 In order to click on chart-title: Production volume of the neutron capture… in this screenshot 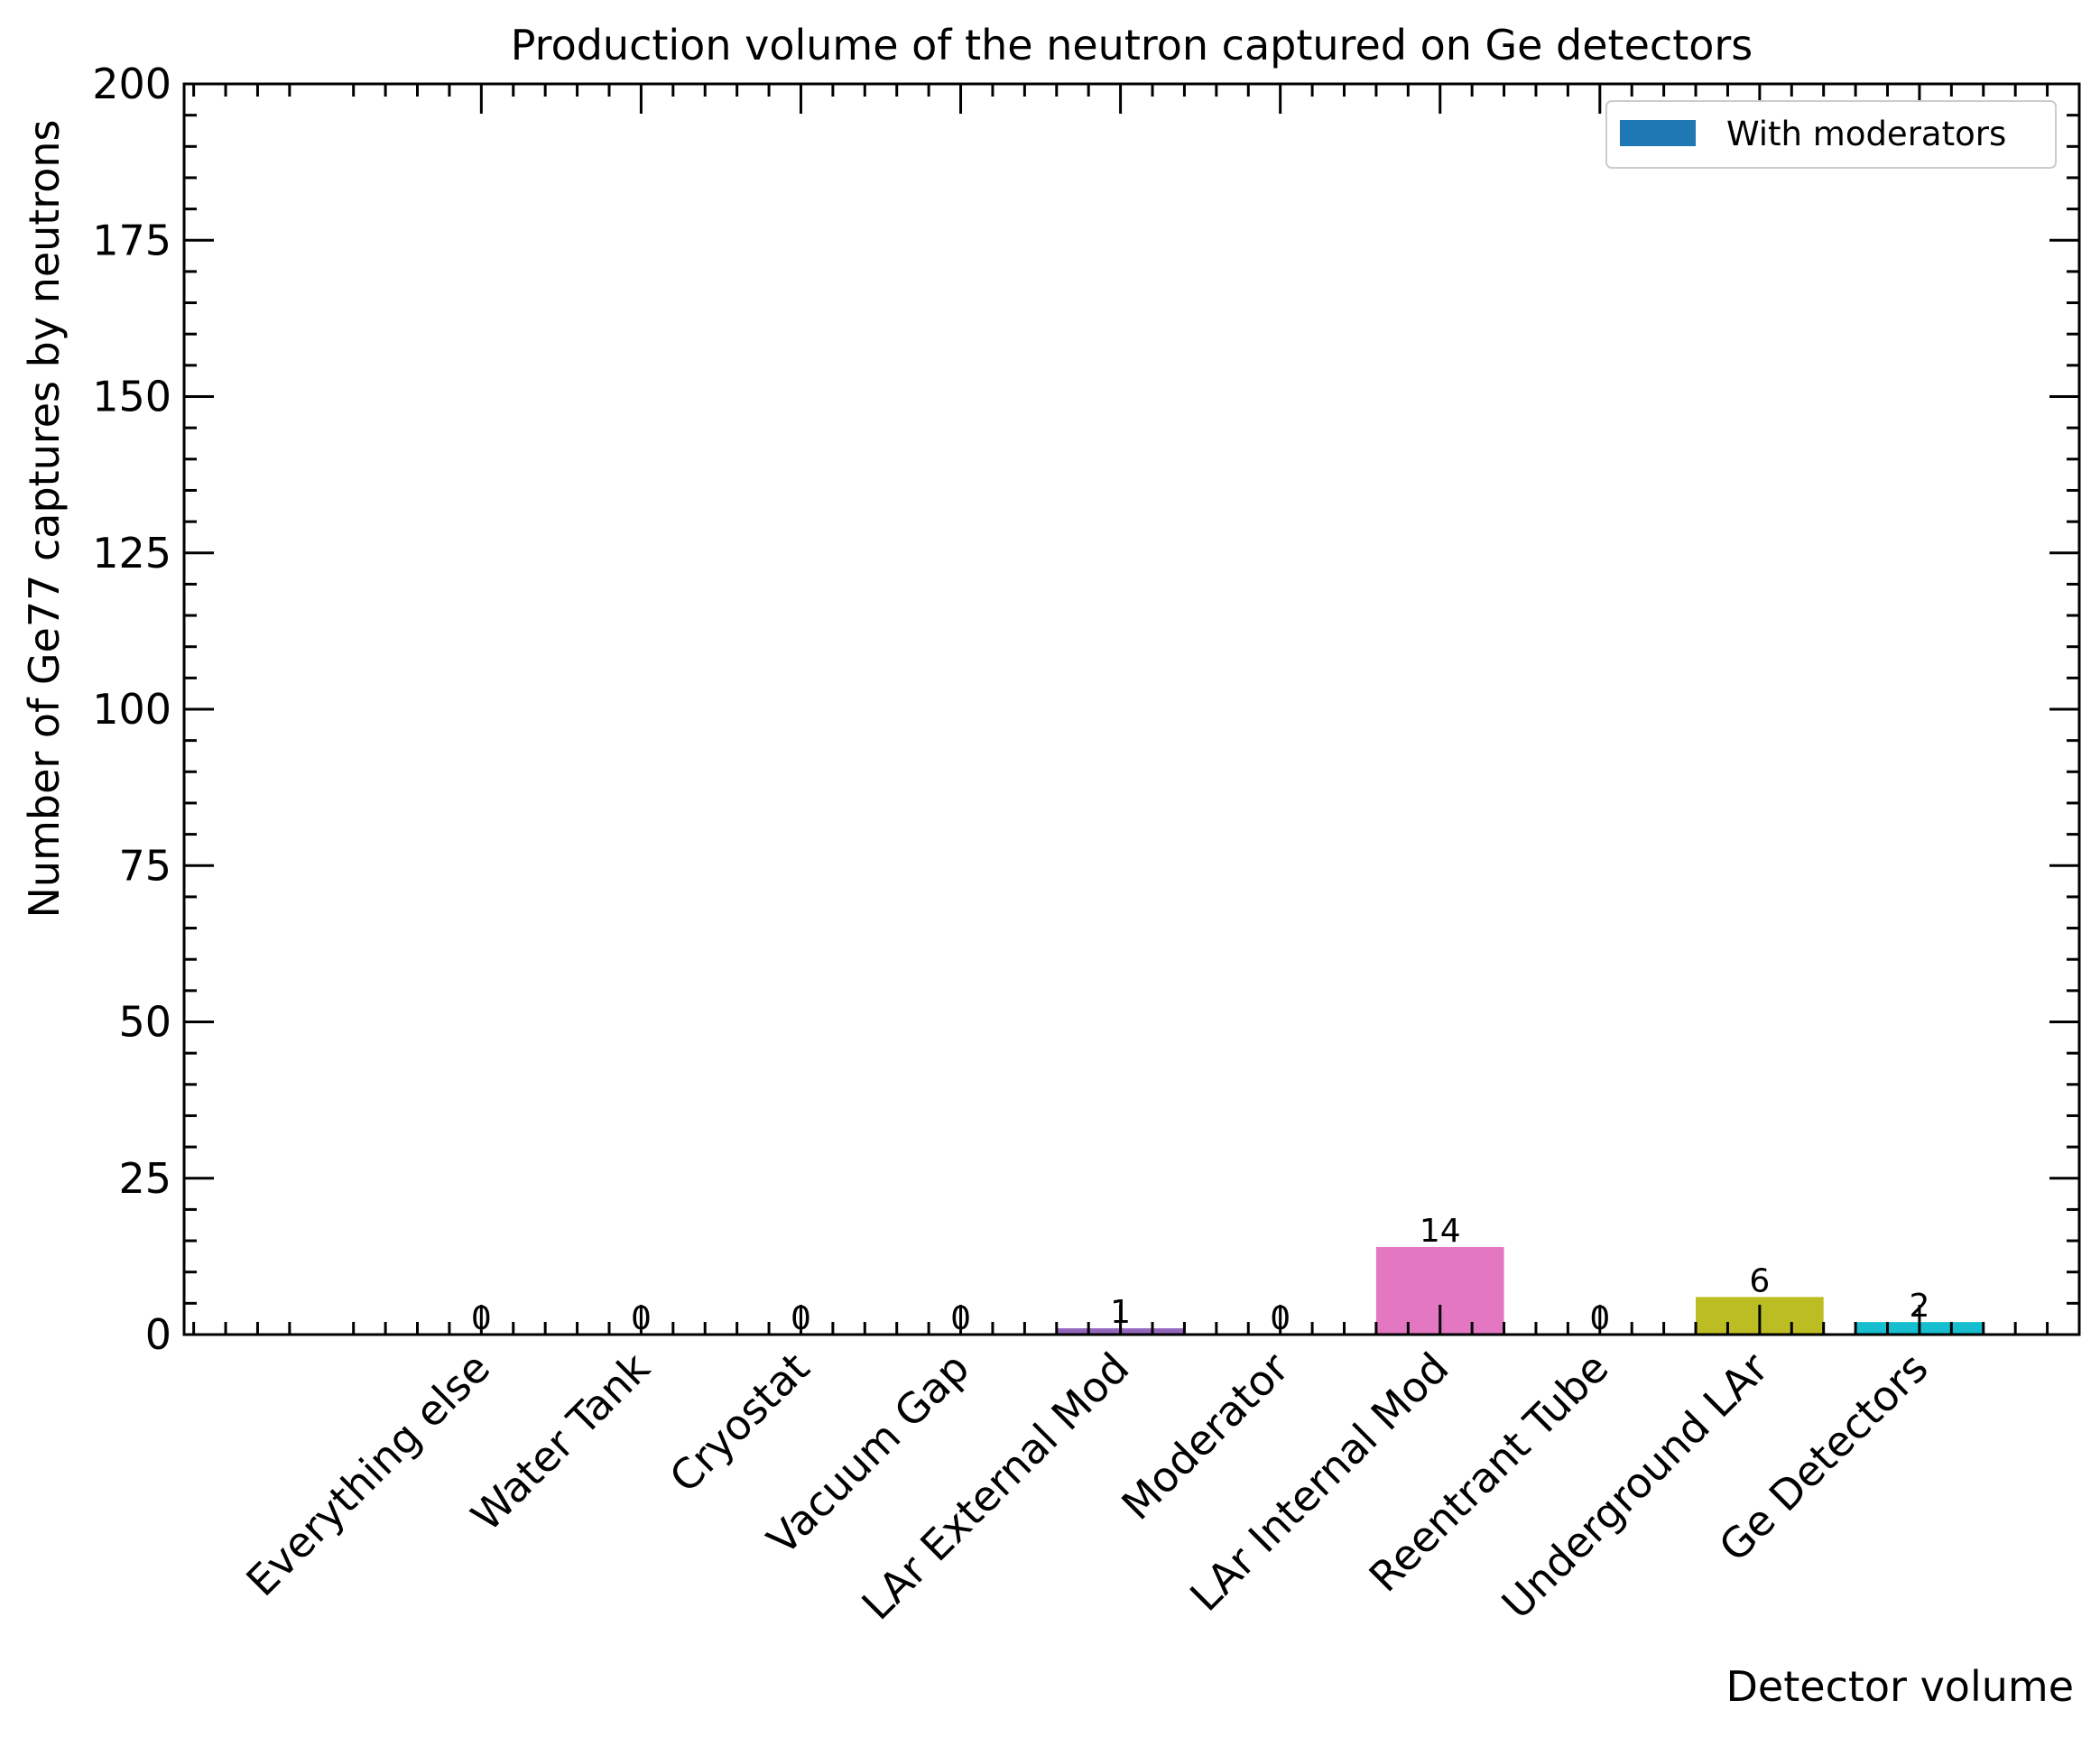, I will do `click(1132, 45)`.